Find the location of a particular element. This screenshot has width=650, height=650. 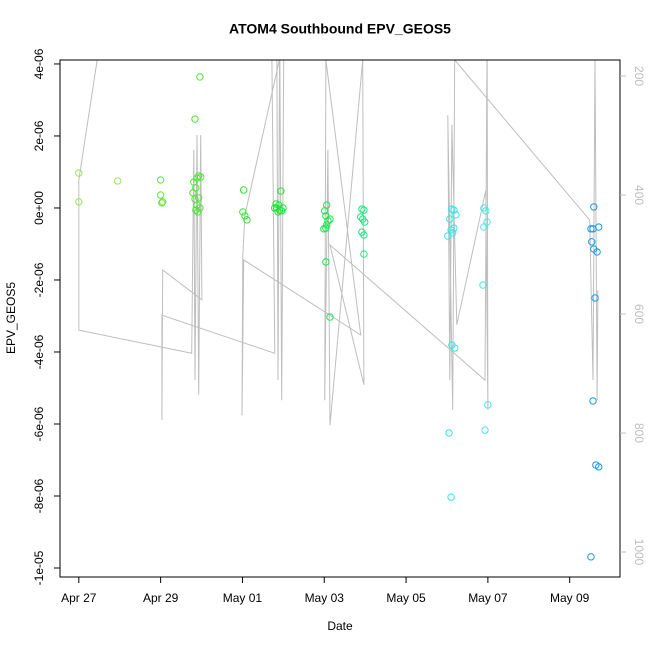

x-tick-label: Apr 27 is located at coordinates (79, 598).